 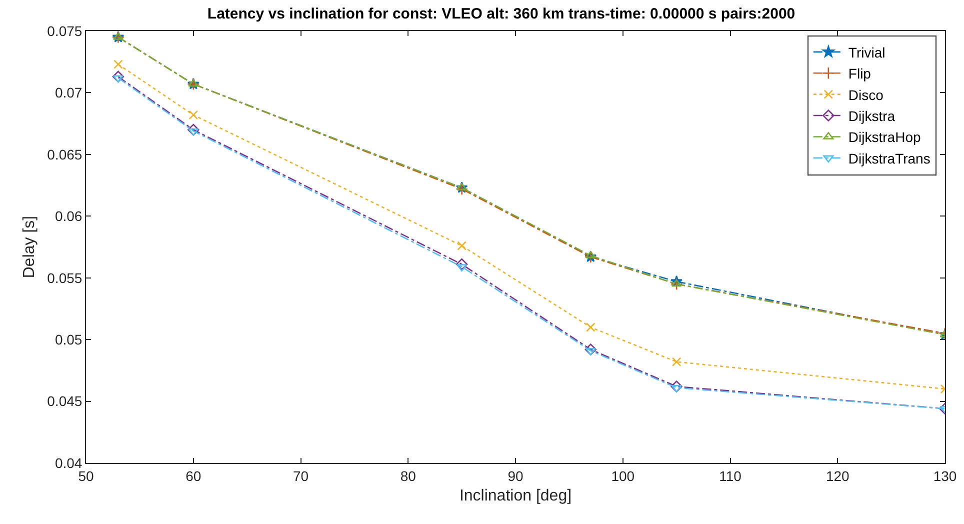 I want to click on y-axis-title: Delay [s], so click(x=29, y=247).